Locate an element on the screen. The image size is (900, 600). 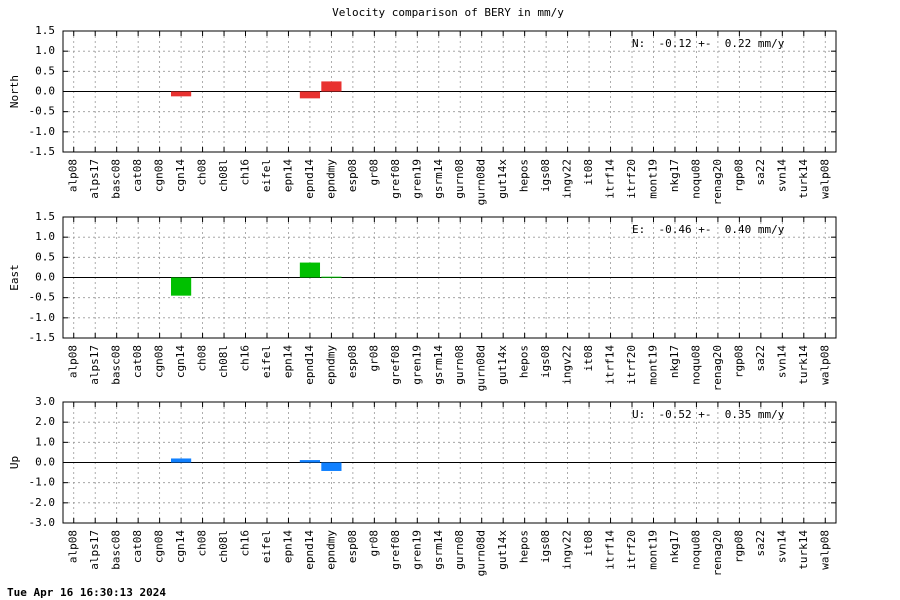
y-tick-label: 2.0 is located at coordinates (45, 421).